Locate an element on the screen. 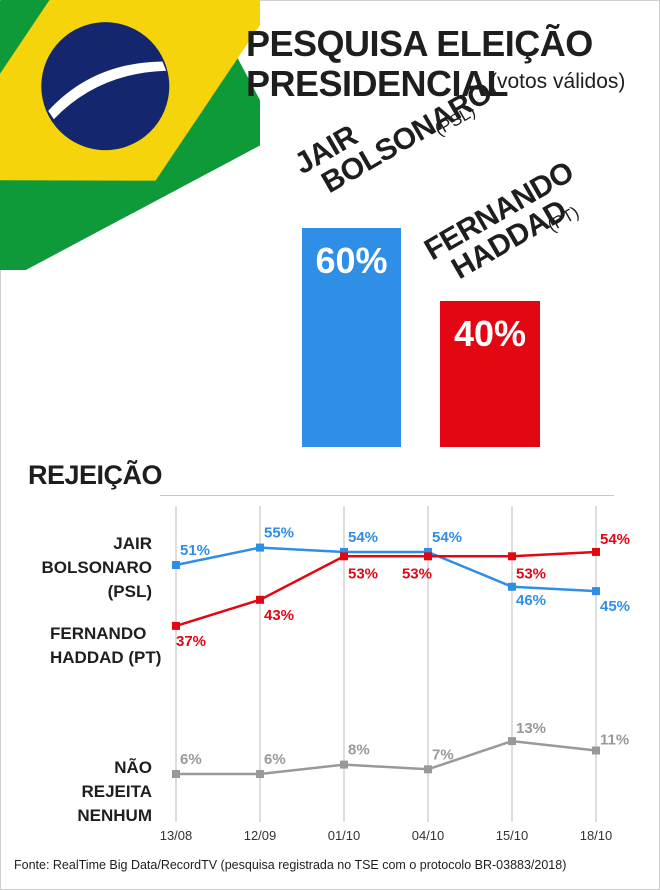 This screenshot has height=890, width=660. brazil-flag-icon is located at coordinates (130, 135).